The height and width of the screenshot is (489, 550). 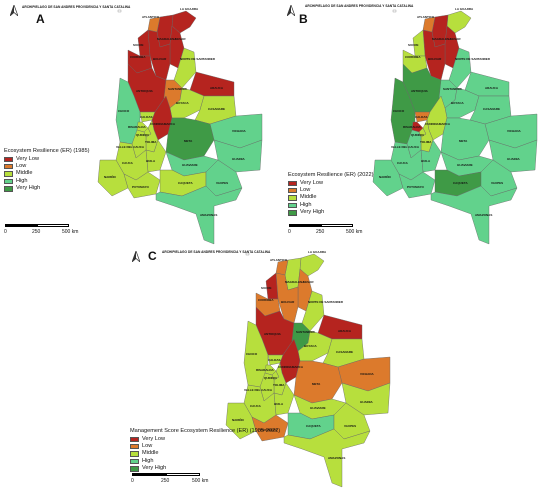 What do you see at coordinates (344, 352) in the screenshot?
I see `department-label: CASANARE` at bounding box center [344, 352].